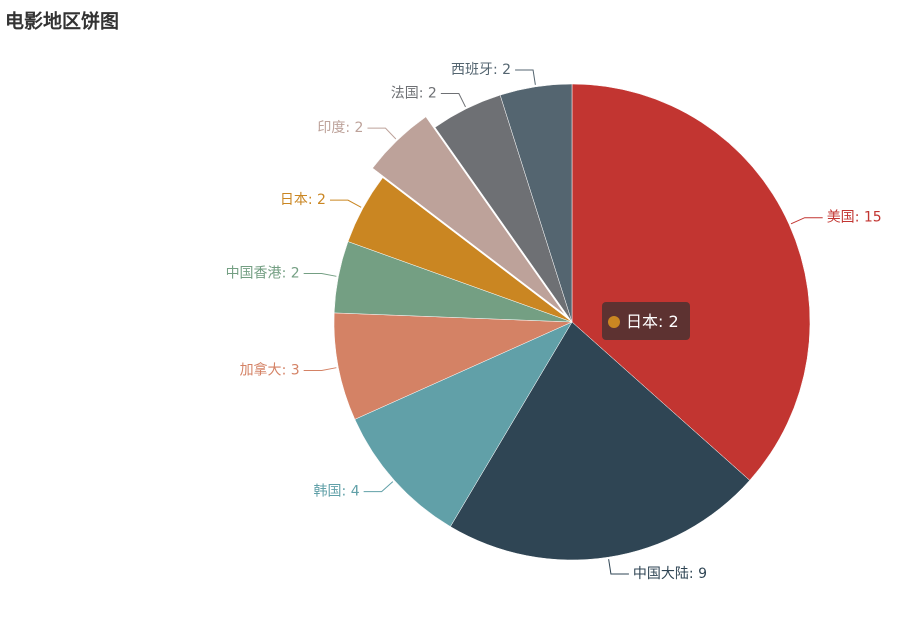 This screenshot has width=907, height=632. I want to click on label-value: 9, so click(702, 574).